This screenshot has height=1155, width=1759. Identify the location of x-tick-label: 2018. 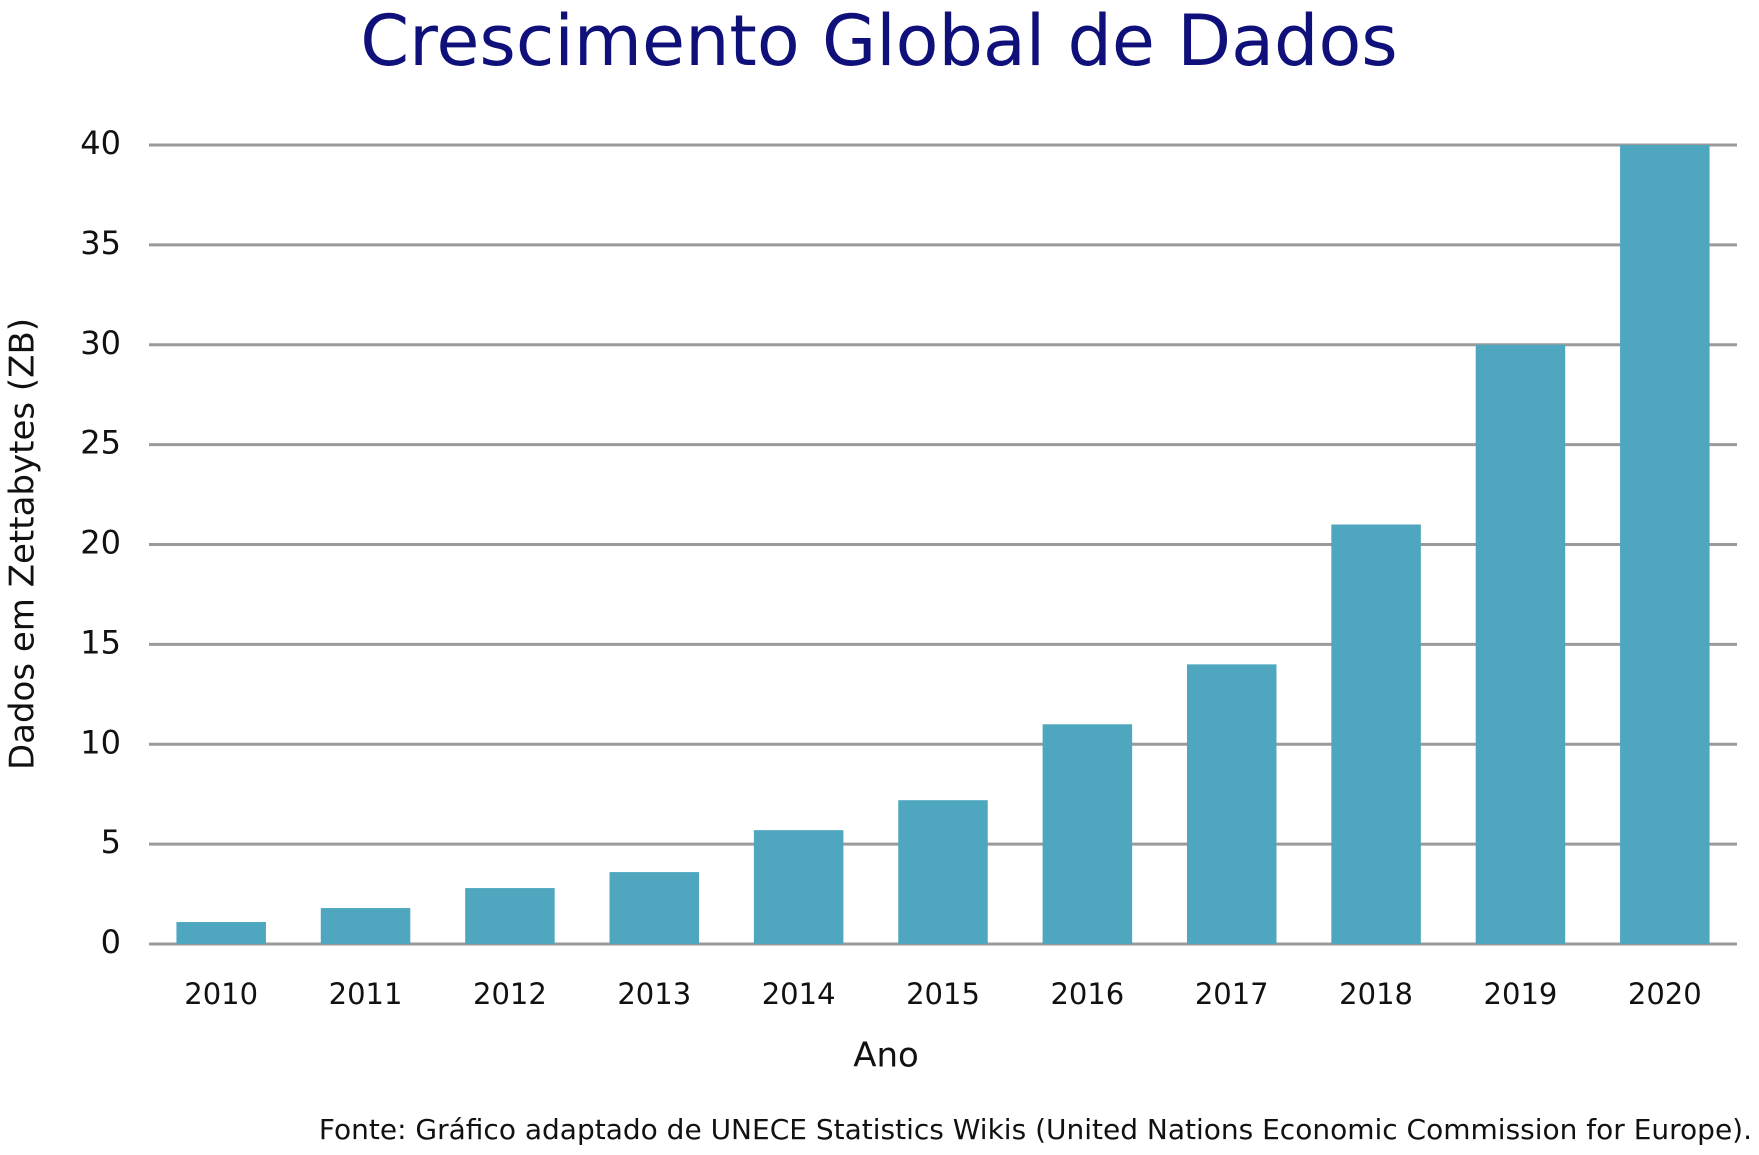
(1376, 994).